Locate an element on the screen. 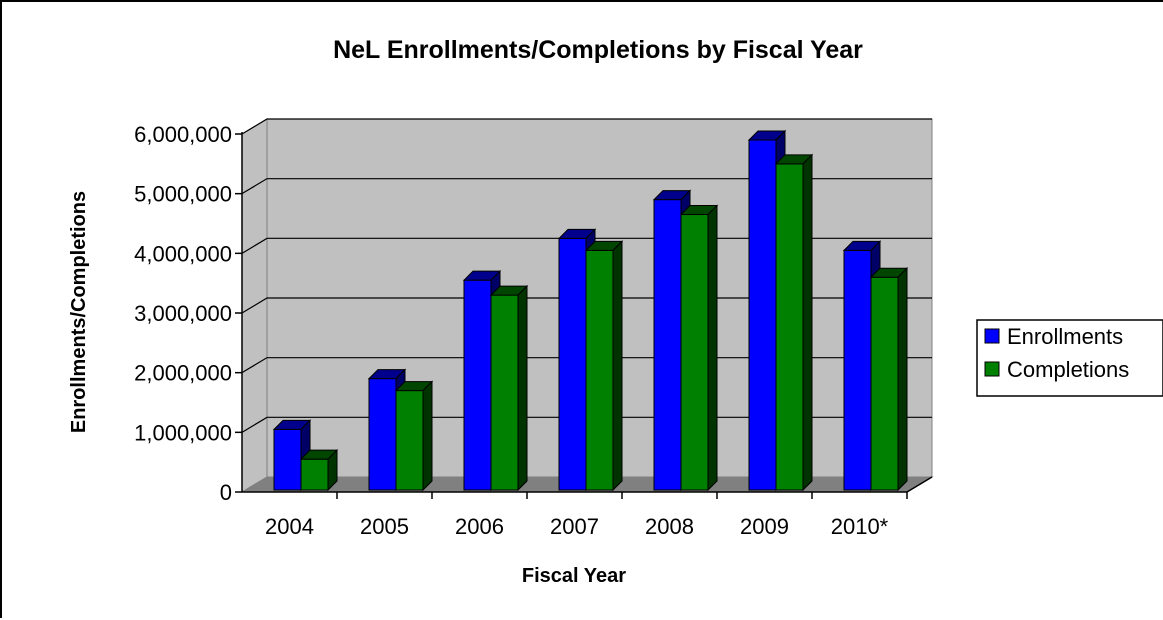 This screenshot has height=620, width=1163. bar-completions-2006 is located at coordinates (509, 388).